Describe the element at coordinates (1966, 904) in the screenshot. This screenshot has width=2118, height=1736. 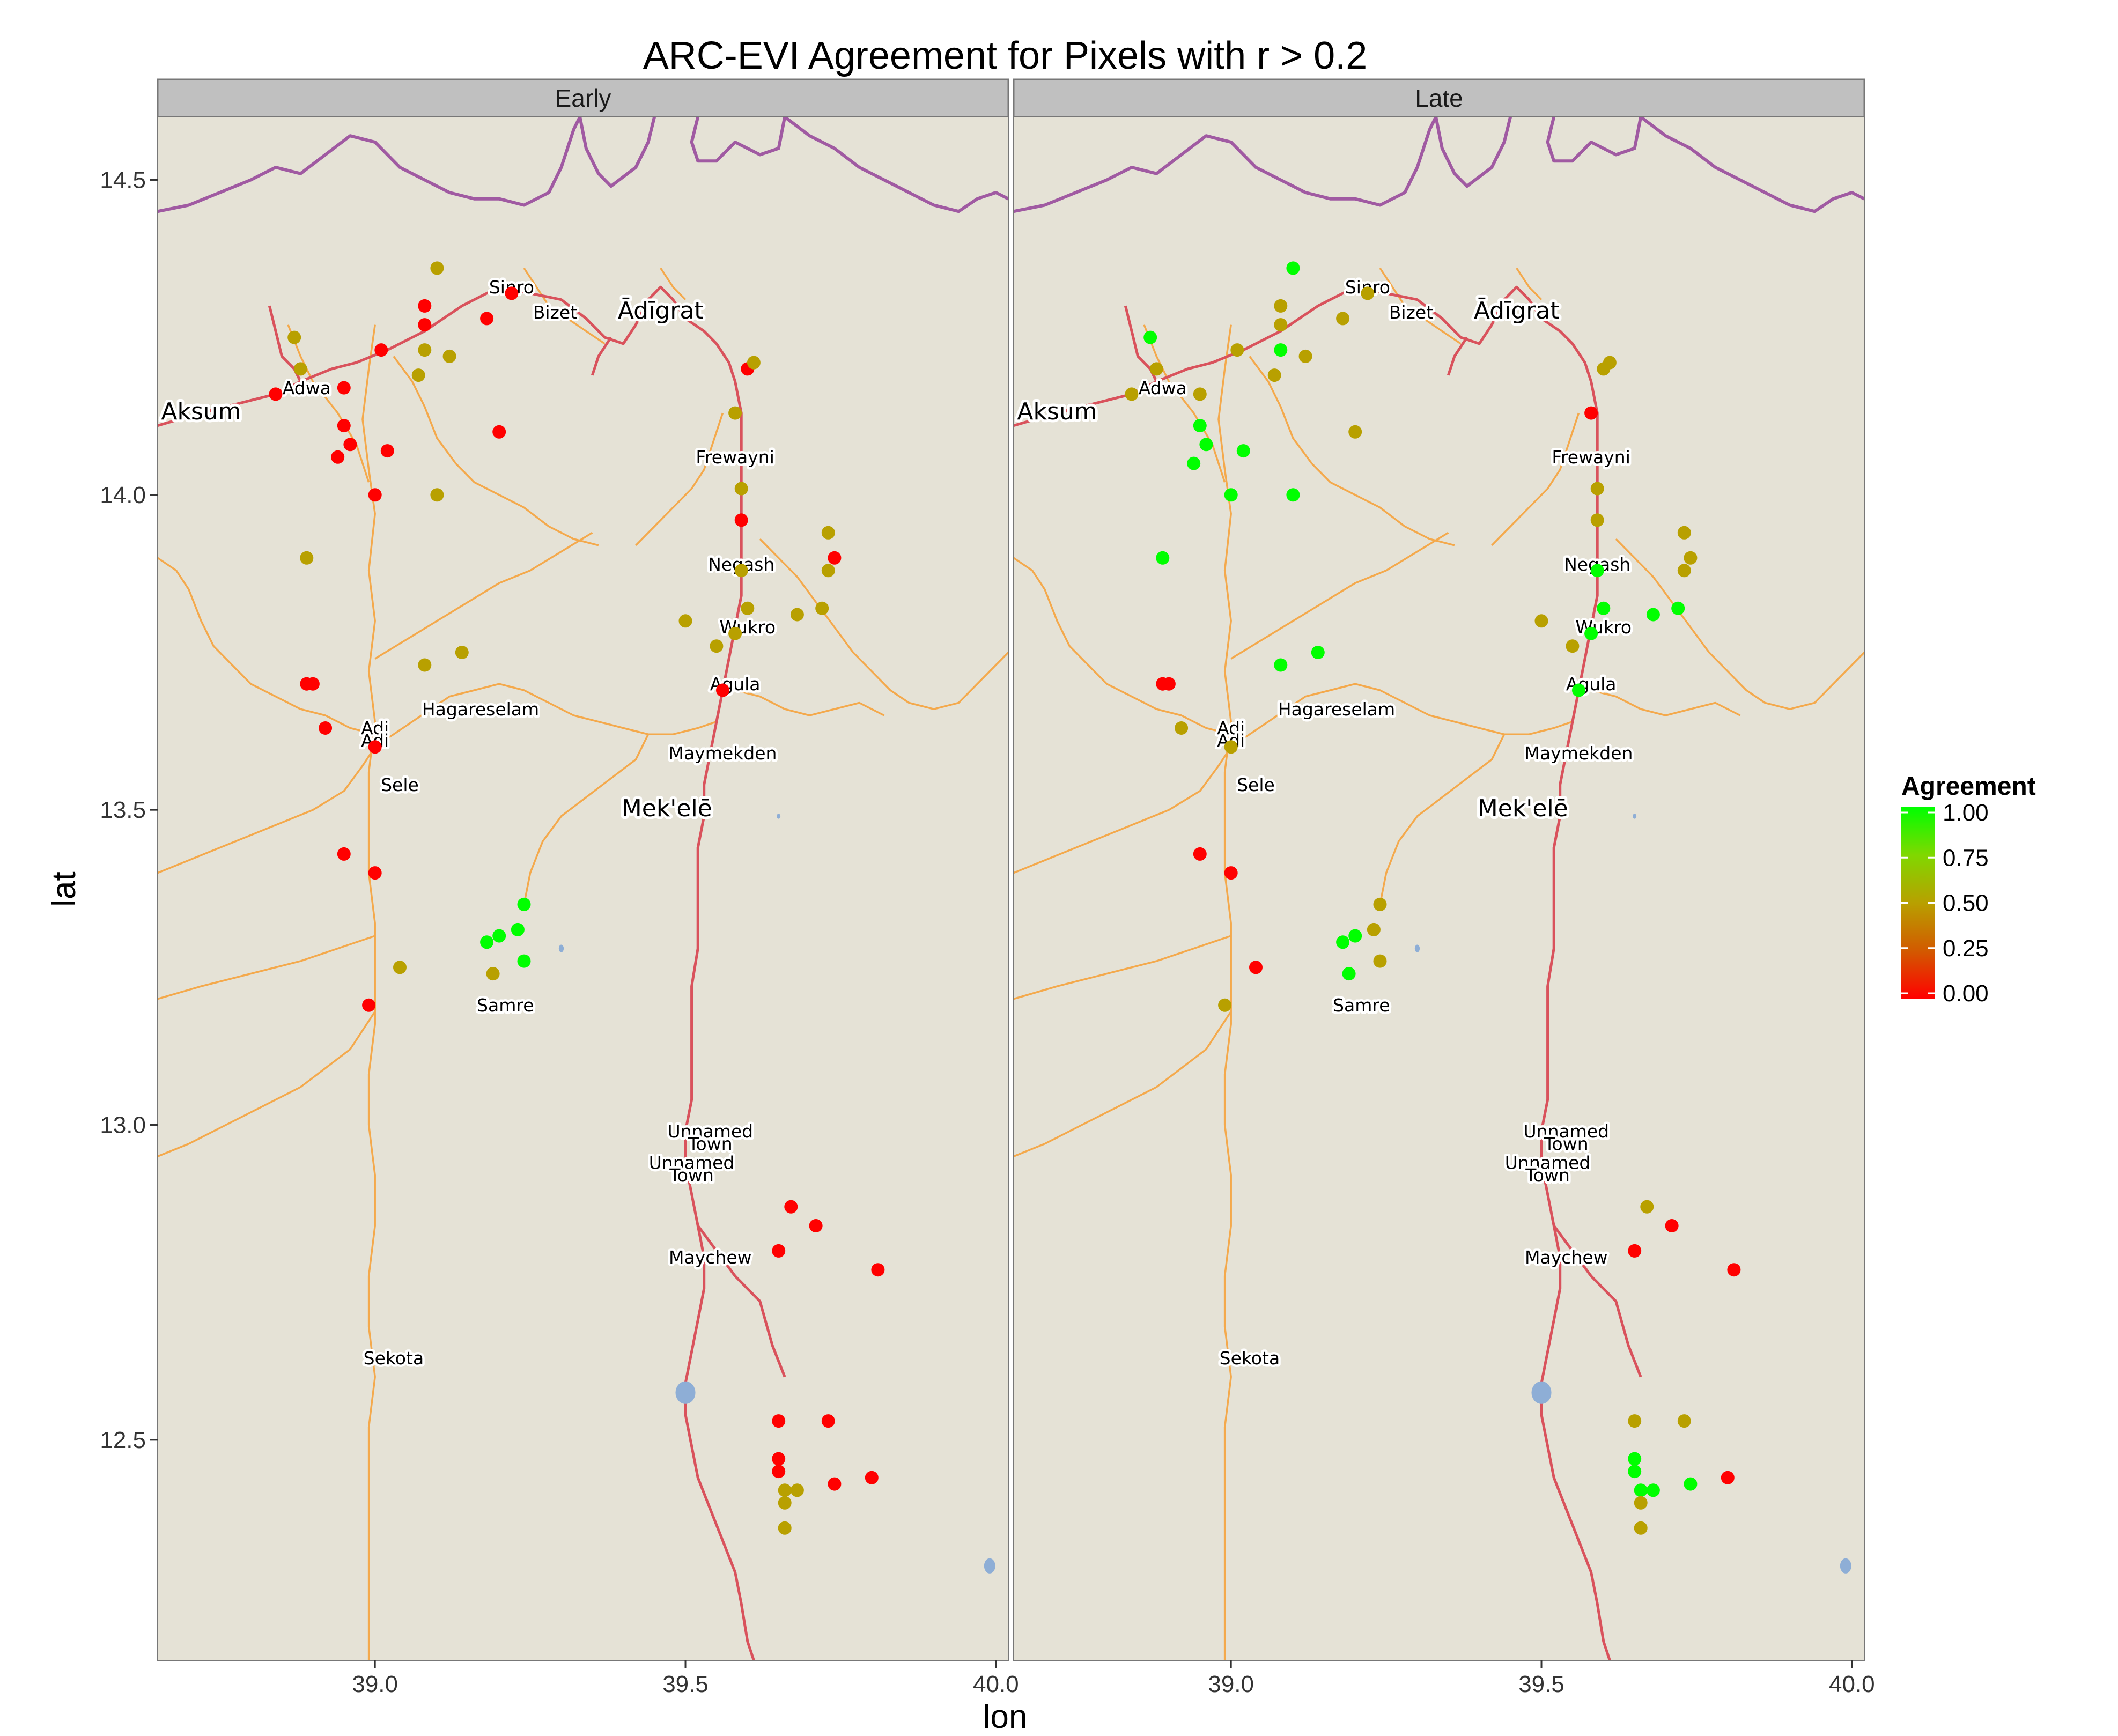
I see `legend-label: 0.50` at that location.